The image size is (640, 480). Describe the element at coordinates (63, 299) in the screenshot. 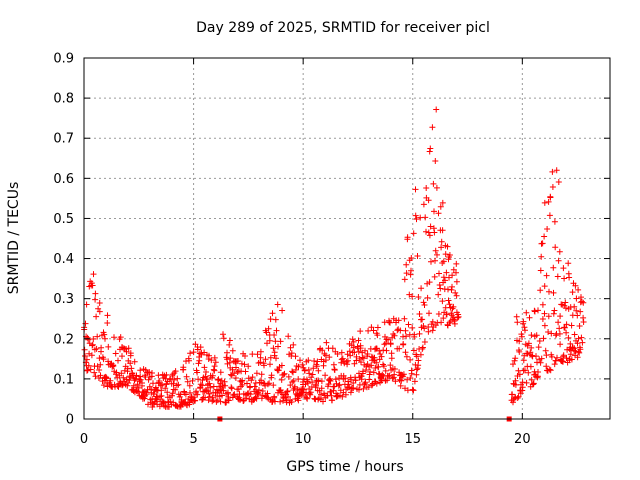

I see `y-tick-label: 0.3` at that location.